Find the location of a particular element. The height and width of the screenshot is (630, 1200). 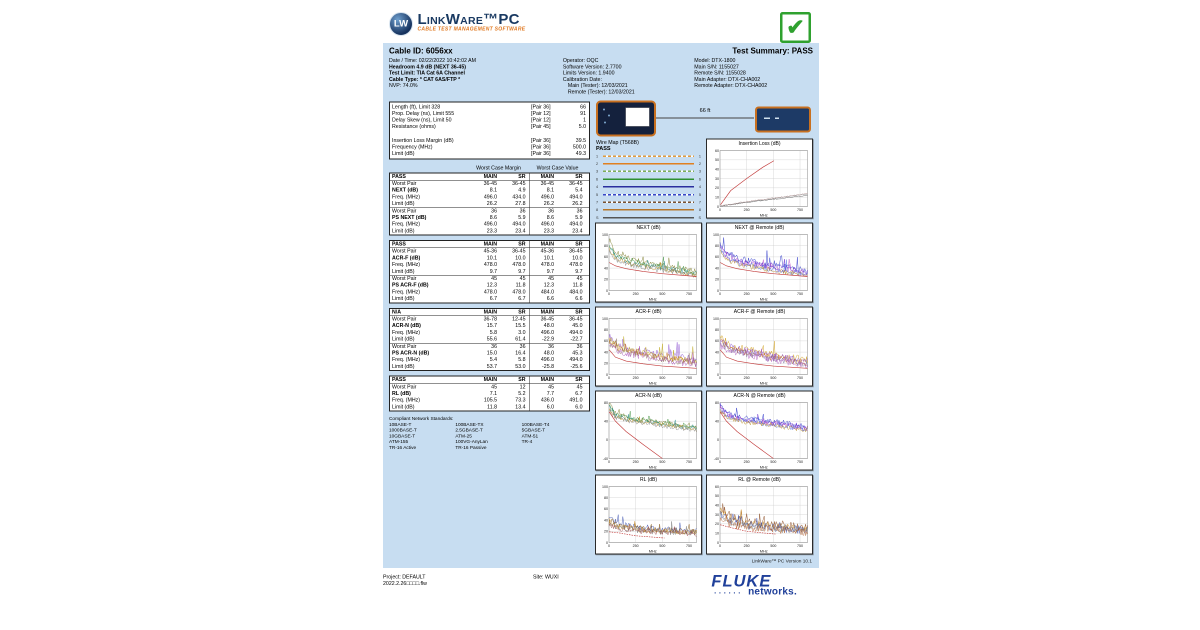

value-cell: 53.7 is located at coordinates (491, 366).